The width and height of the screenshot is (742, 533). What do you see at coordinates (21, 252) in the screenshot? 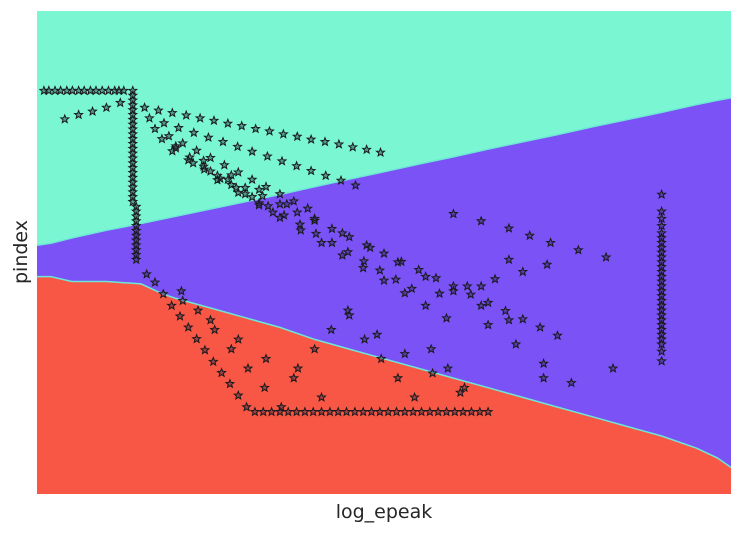
I see `y-axis-label: pindex` at bounding box center [21, 252].